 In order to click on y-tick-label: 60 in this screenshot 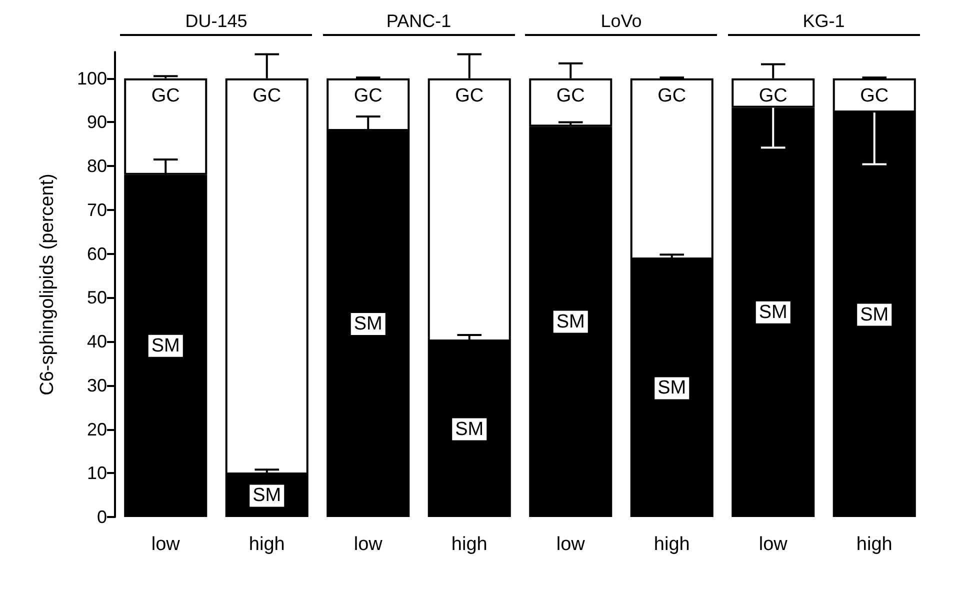, I will do `click(96, 254)`.